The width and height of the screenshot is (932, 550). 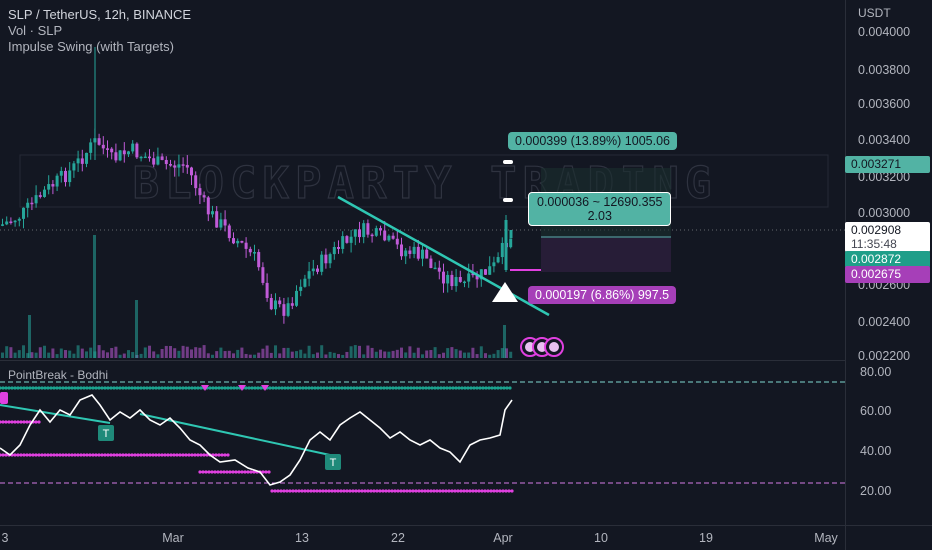 I want to click on indicator-tick-label: 60.00, so click(x=875, y=411).